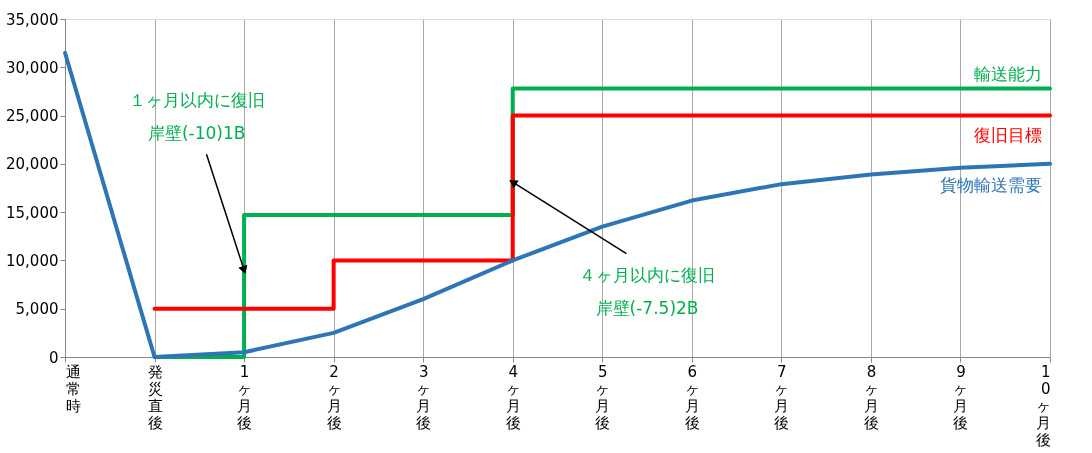  I want to click on x-tick-label: 4ヶ月後, so click(513, 397).